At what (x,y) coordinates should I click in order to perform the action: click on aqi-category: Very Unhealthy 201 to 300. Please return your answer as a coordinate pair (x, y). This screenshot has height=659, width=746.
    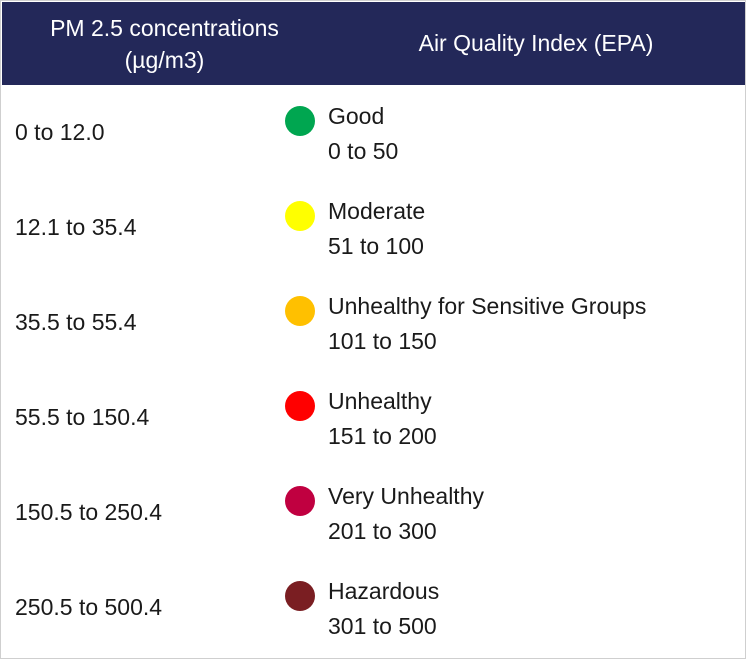
    Looking at the image, I should click on (406, 514).